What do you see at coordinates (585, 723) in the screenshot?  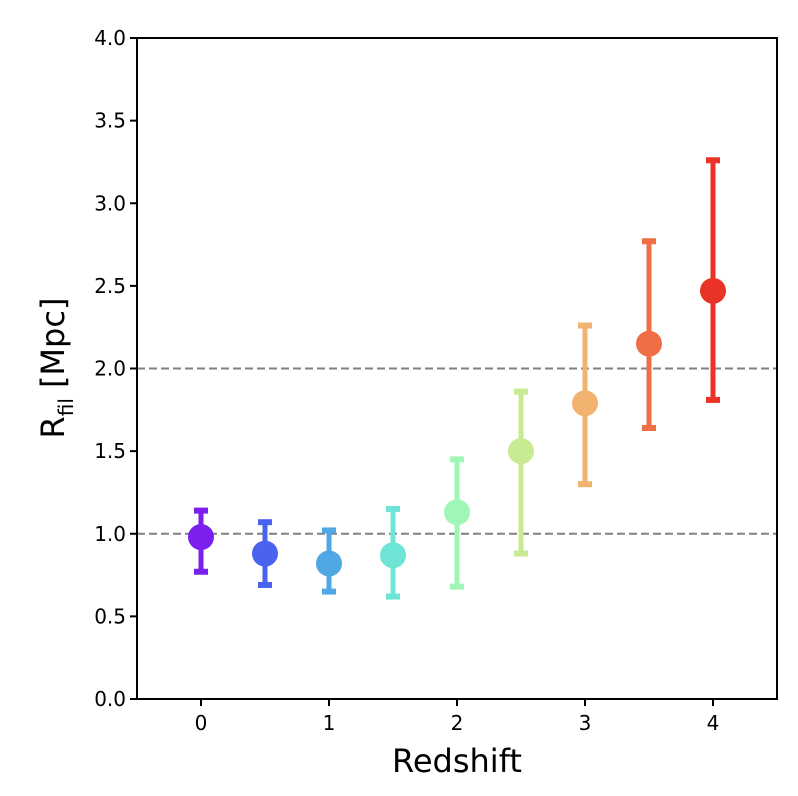 I see `x-tick-label: 3` at bounding box center [585, 723].